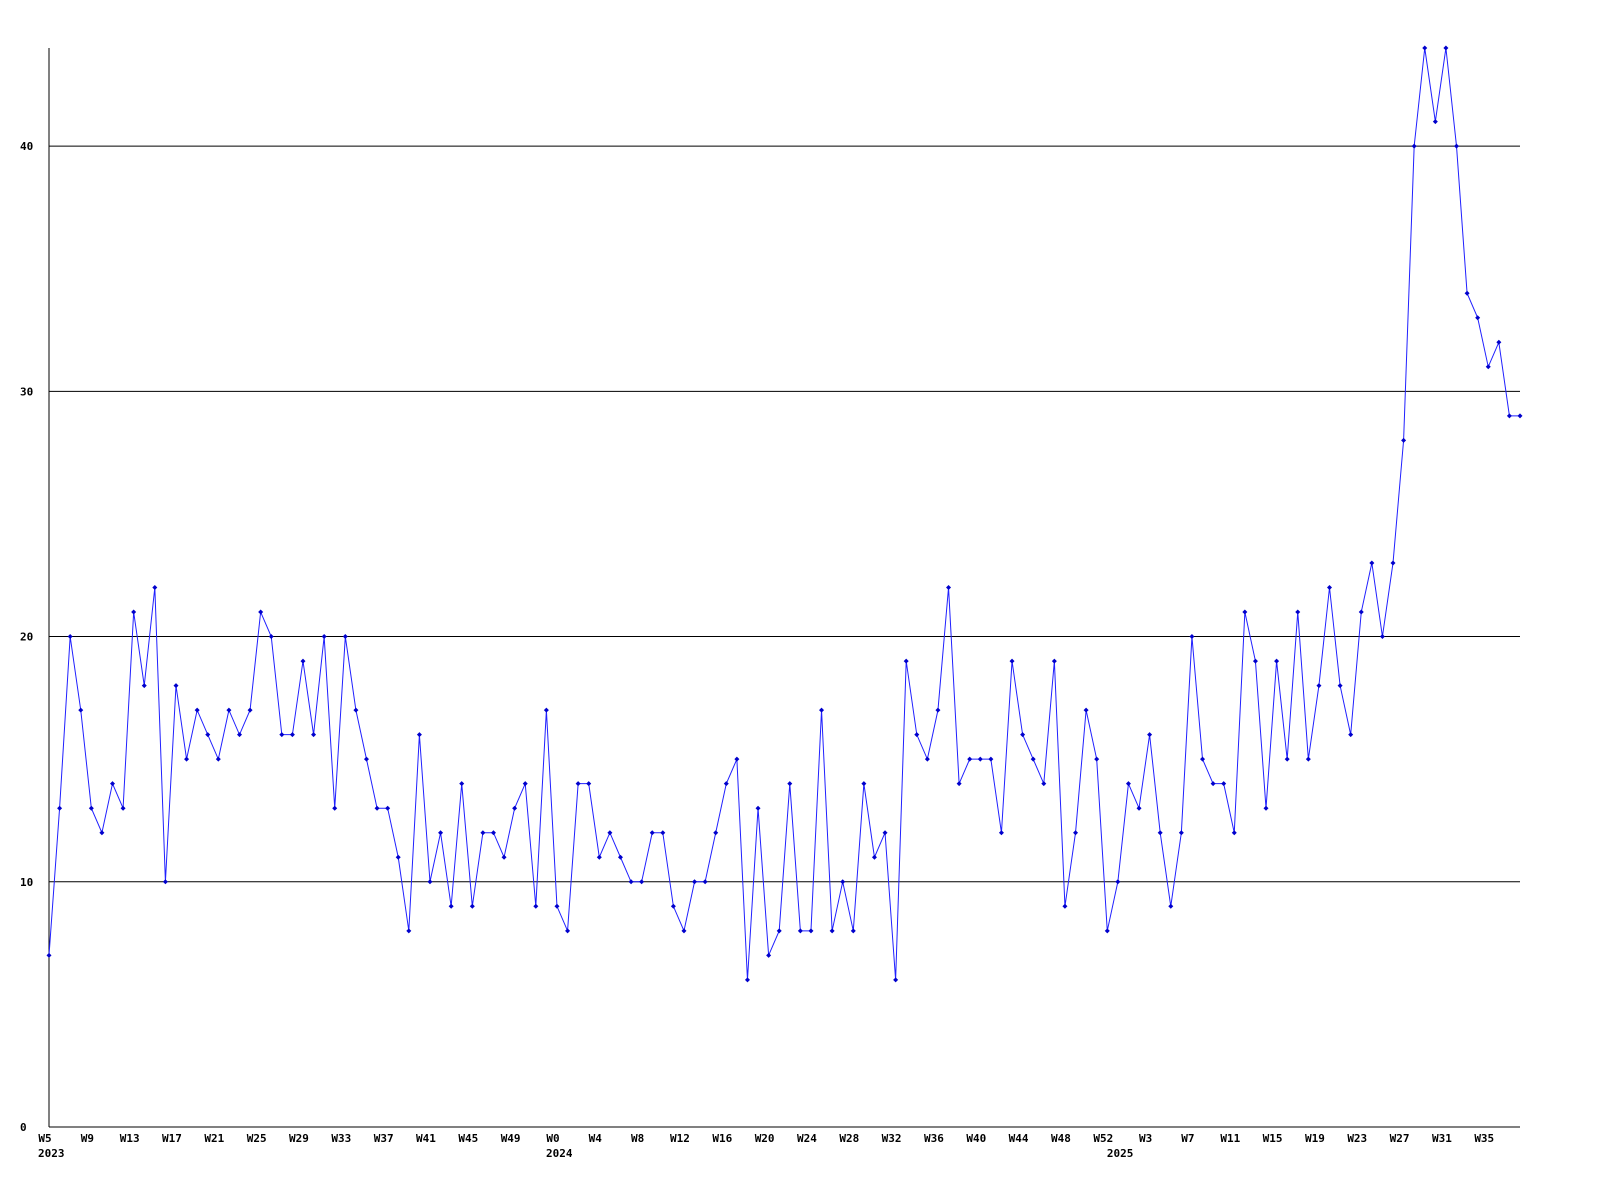 The height and width of the screenshot is (1200, 1600). Describe the element at coordinates (892, 1138) in the screenshot. I see `x-tick-label: W32` at that location.